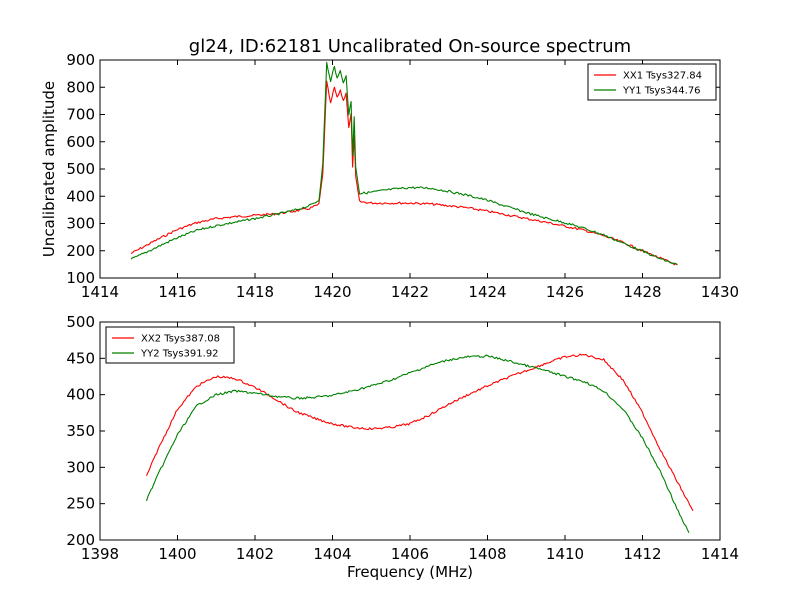 The height and width of the screenshot is (600, 800). What do you see at coordinates (255, 554) in the screenshot?
I see `x-tick-label: 1402` at bounding box center [255, 554].